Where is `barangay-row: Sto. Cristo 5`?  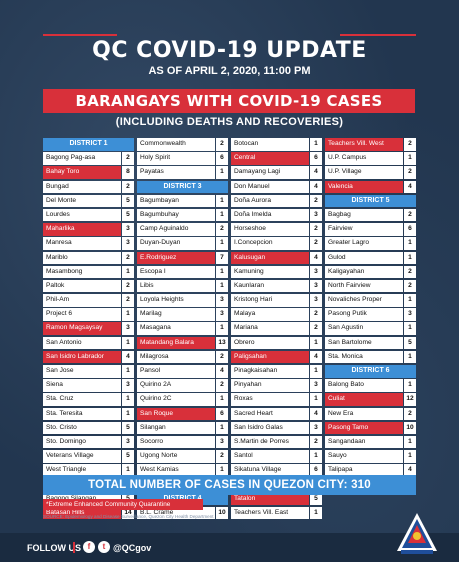 barangay-row: Sto. Cristo 5 is located at coordinates (88, 428).